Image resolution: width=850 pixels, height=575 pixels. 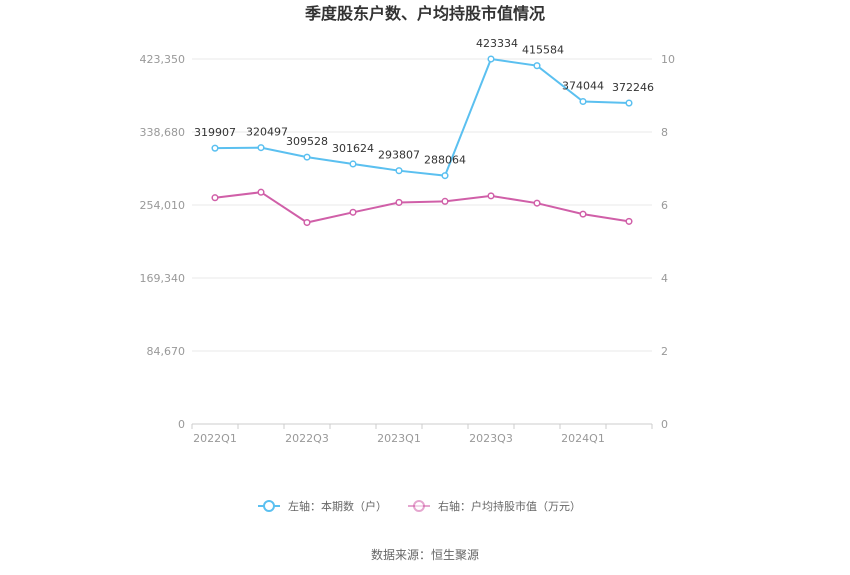 What do you see at coordinates (668, 59) in the screenshot?
I see `right-axis-tick-label: 10` at bounding box center [668, 59].